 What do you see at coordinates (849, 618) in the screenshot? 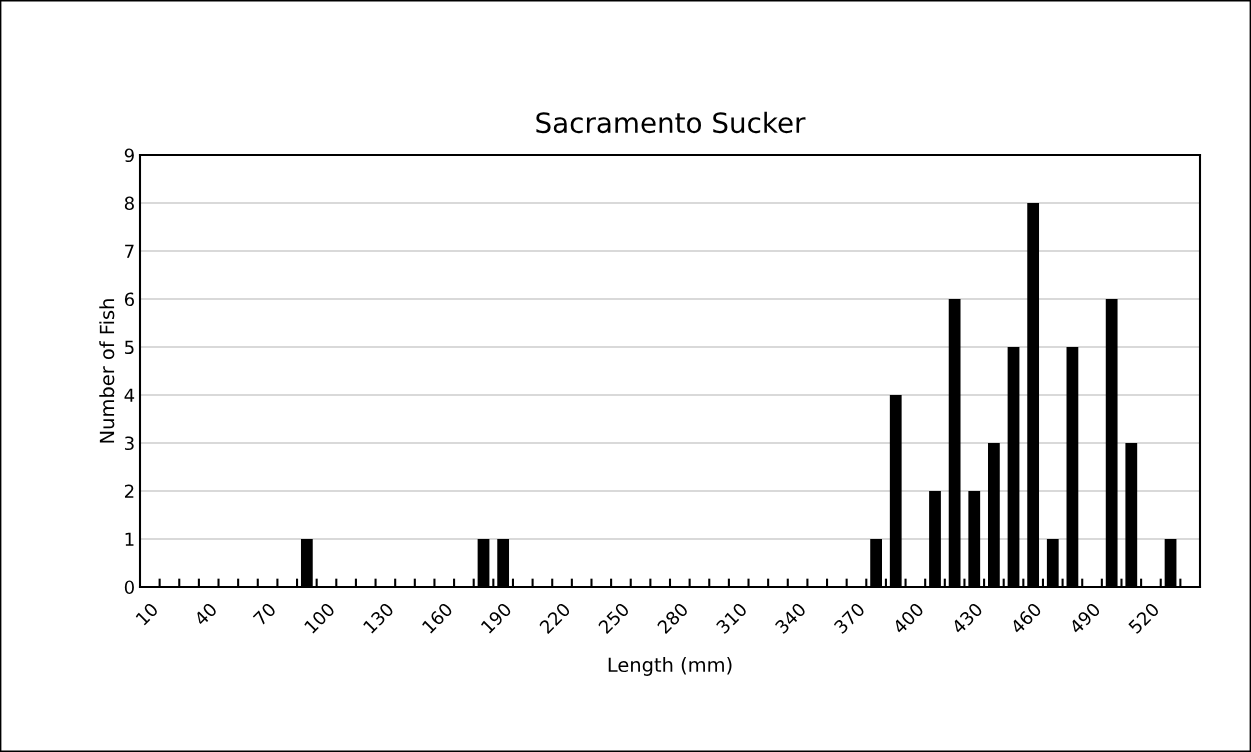
I see `x-tick-label: 370` at bounding box center [849, 618].